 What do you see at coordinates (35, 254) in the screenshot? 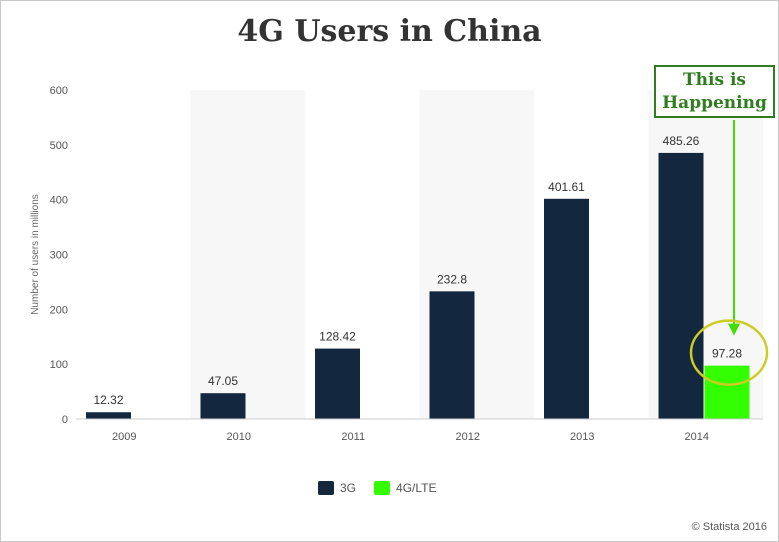
I see `y-axis-label: Number of users in millions` at bounding box center [35, 254].